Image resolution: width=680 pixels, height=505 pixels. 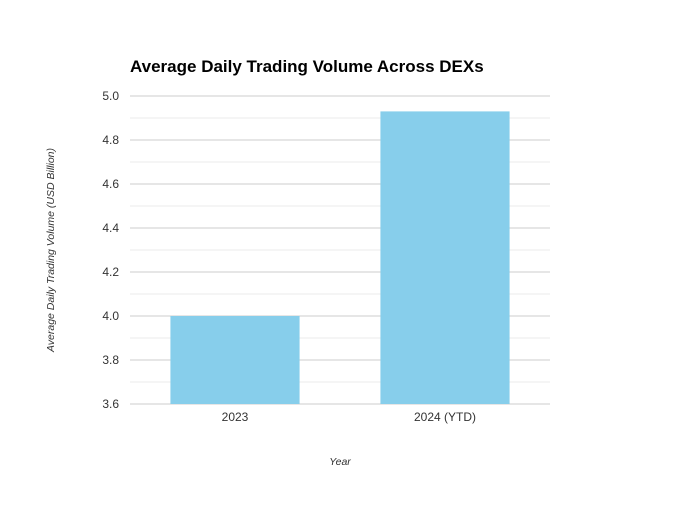 What do you see at coordinates (349, 417) in the screenshot?
I see `x-axis-ticks: 2023 2024 (YTD)` at bounding box center [349, 417].